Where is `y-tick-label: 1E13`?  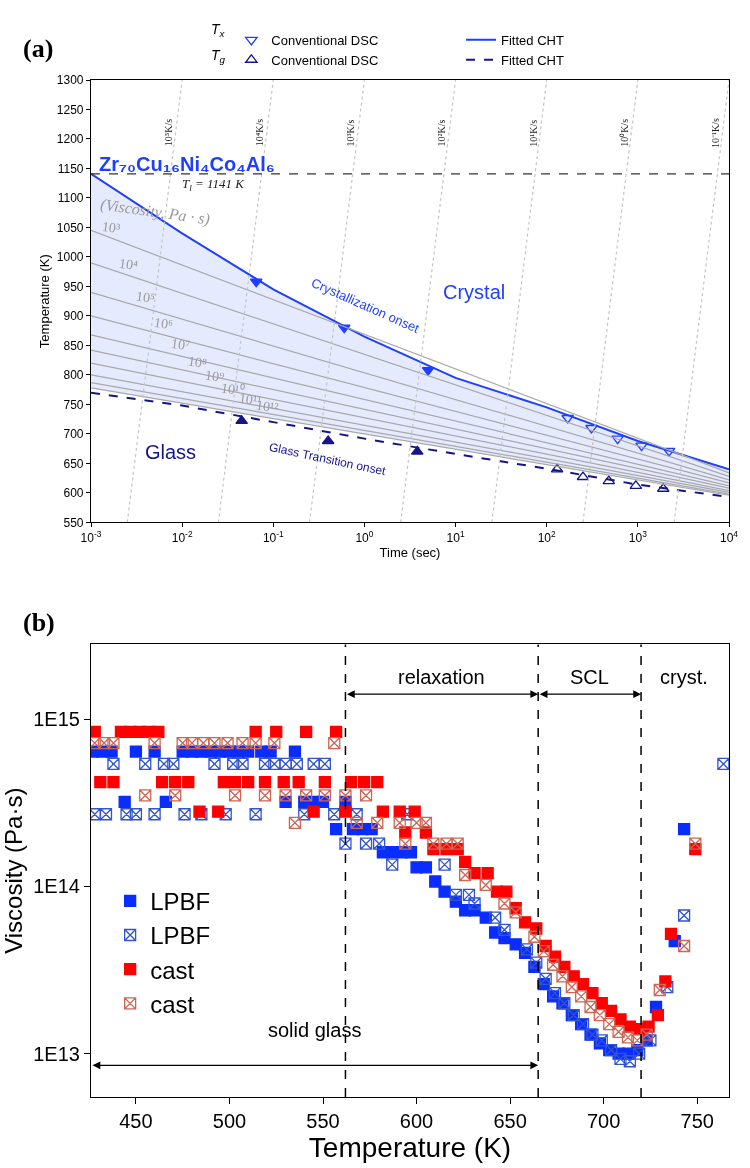
y-tick-label: 1E13 is located at coordinates (56, 1053).